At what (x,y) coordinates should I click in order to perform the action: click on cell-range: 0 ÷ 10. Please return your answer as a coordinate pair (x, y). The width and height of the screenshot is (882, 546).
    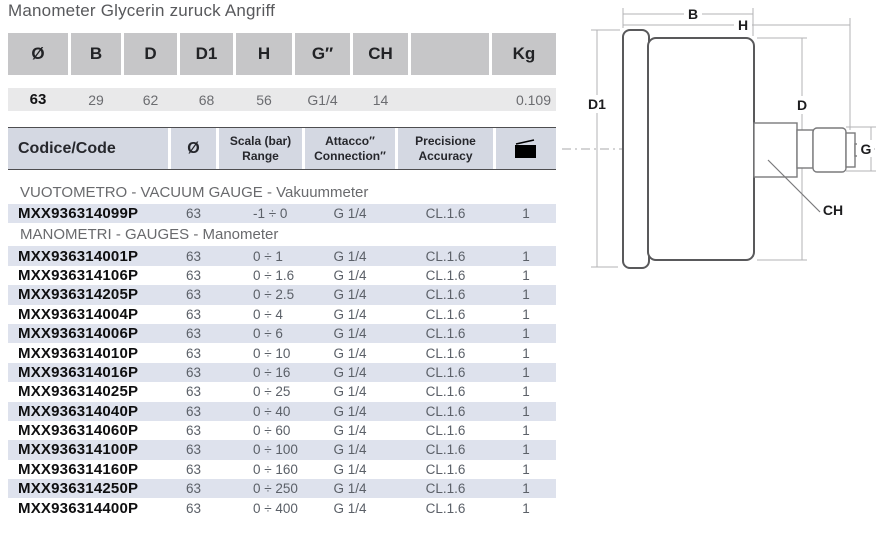
    Looking at the image, I should click on (272, 353).